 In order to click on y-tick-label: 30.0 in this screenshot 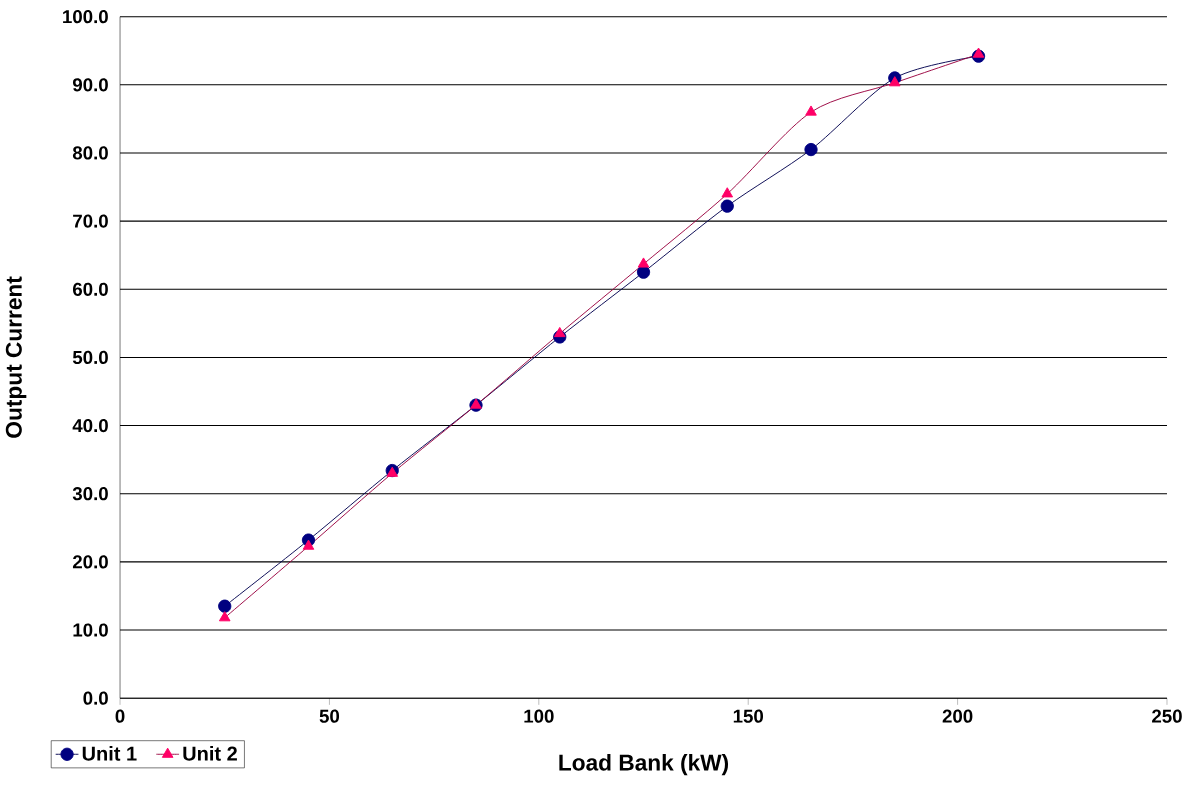, I will do `click(90, 493)`.